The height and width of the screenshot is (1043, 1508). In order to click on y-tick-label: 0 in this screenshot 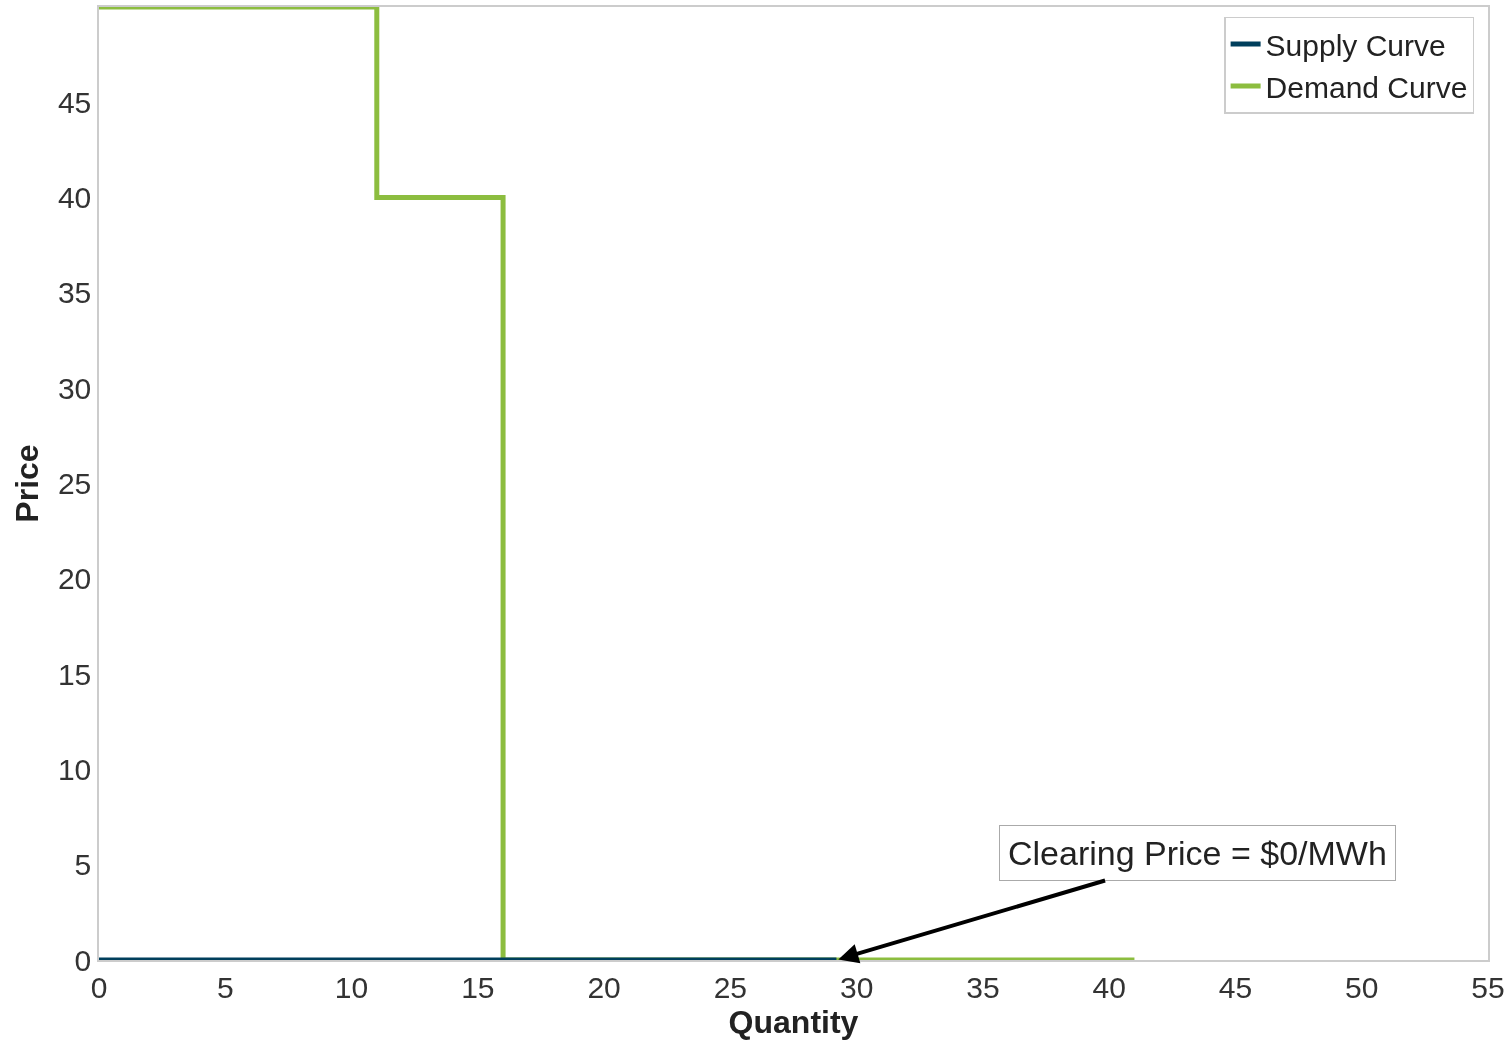, I will do `click(83, 960)`.